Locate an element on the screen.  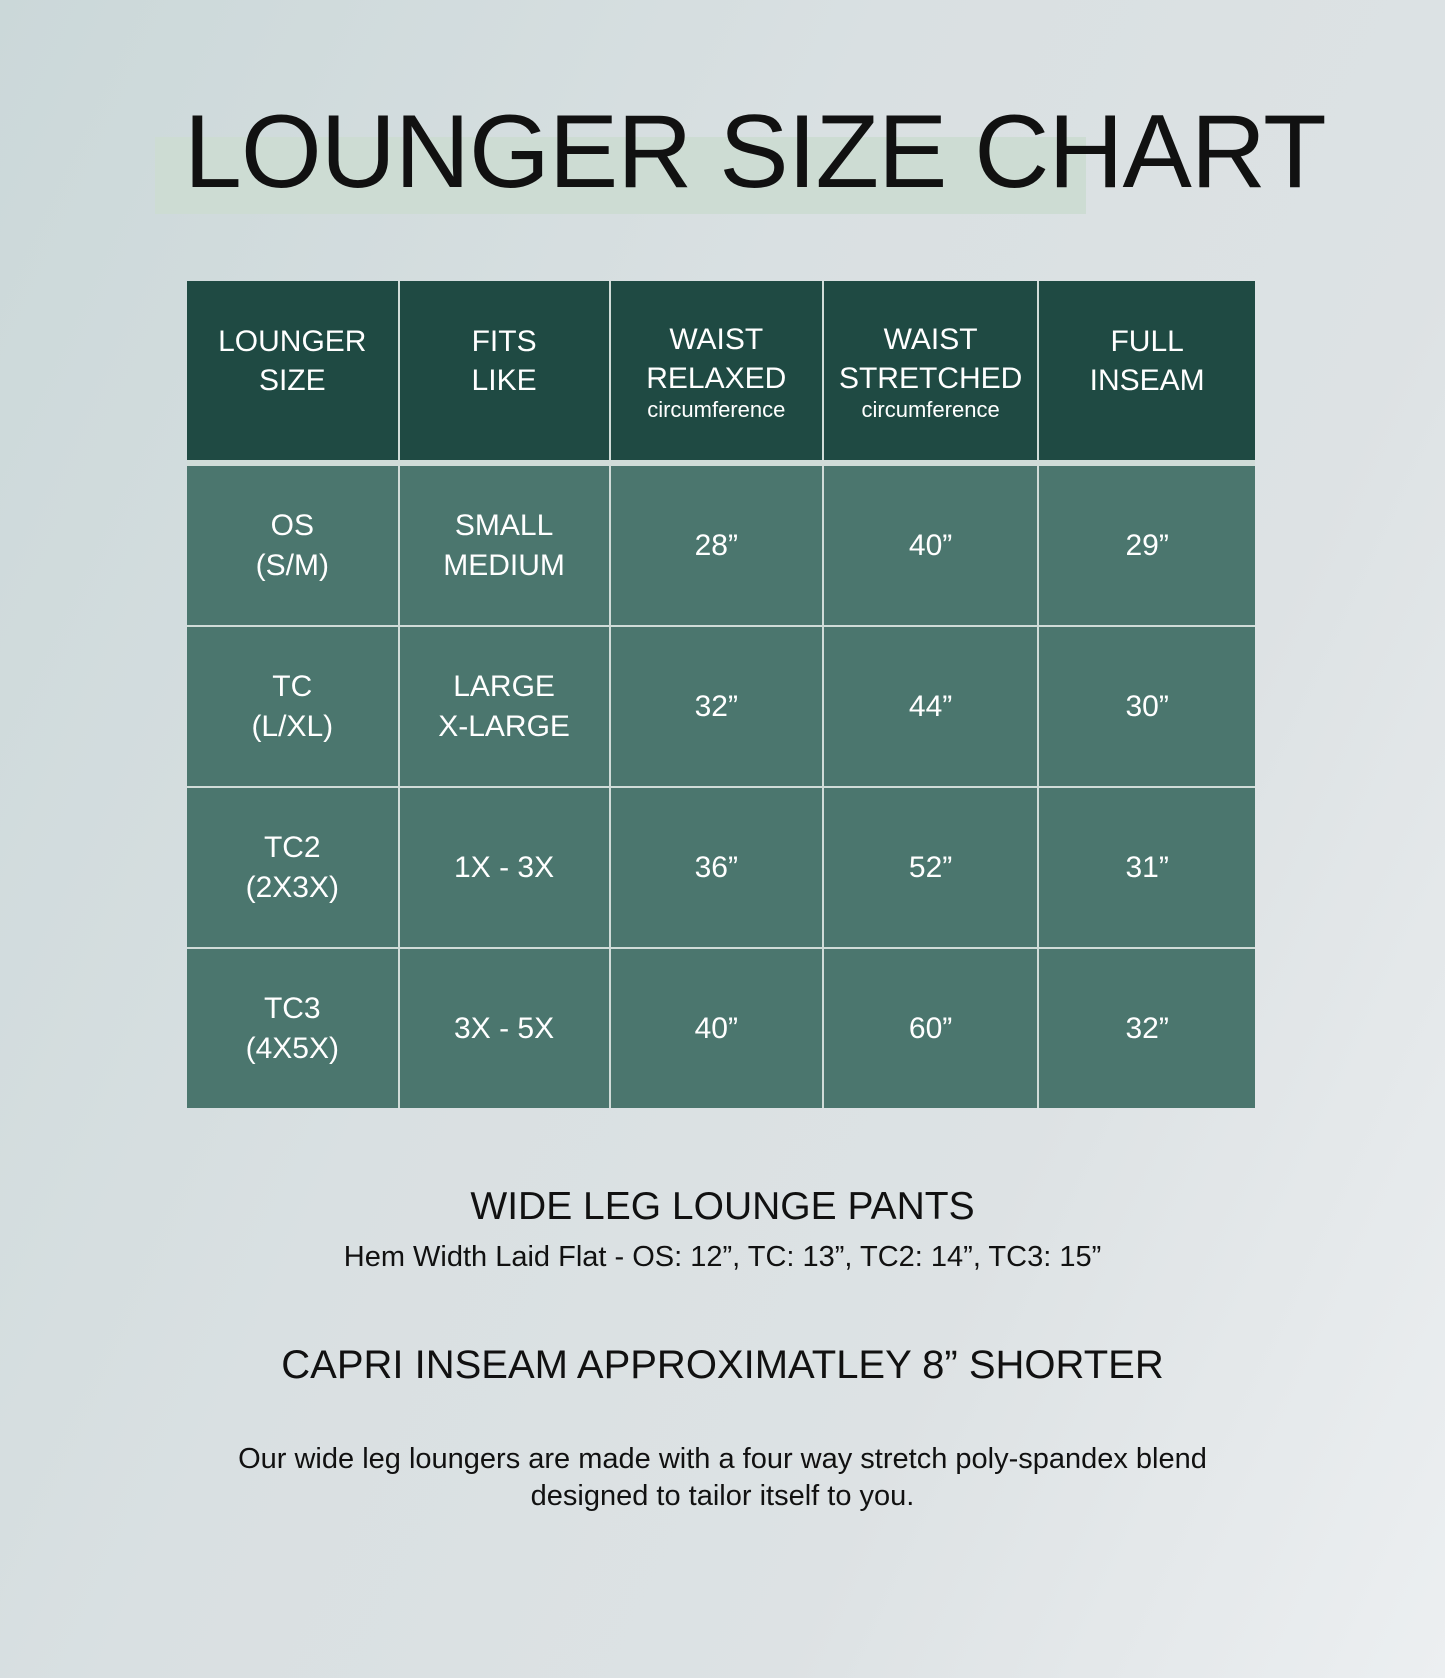
cell-size: TC2 (2X3X) is located at coordinates (293, 867).